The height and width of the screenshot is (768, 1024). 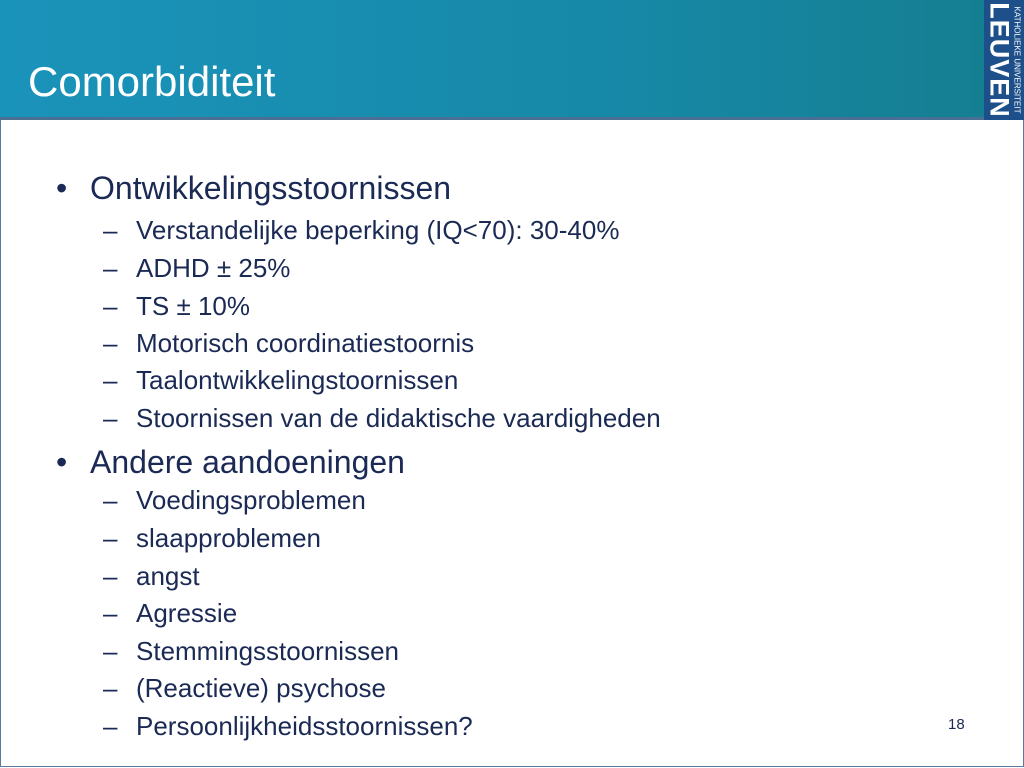 What do you see at coordinates (229, 538) in the screenshot?
I see `sub-item-text: slaapproblemen` at bounding box center [229, 538].